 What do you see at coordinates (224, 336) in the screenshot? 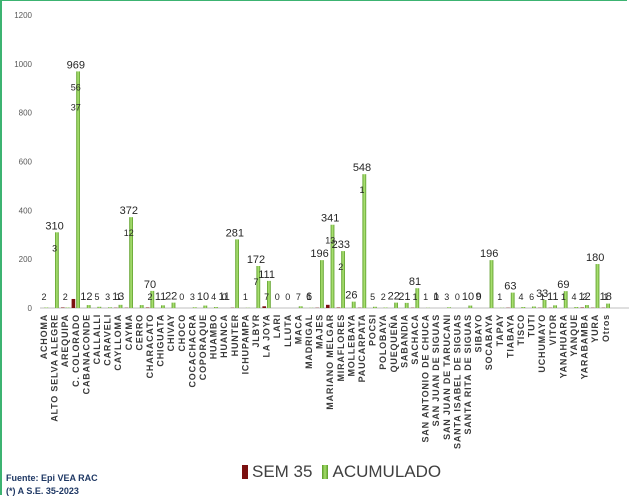
I see `x-tick-label: HUANCA` at bounding box center [224, 336].